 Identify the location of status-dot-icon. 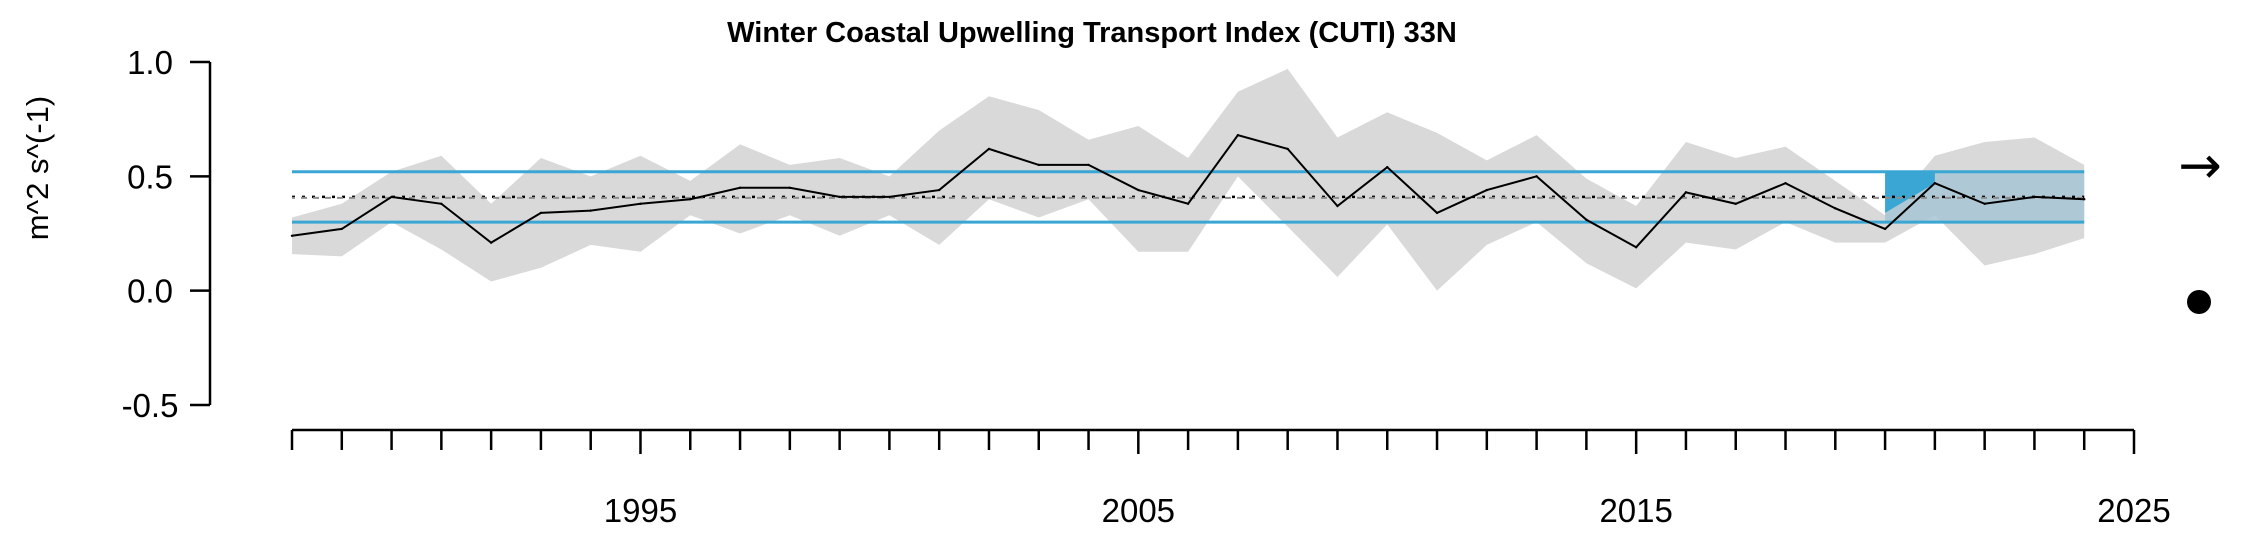
(2199, 302).